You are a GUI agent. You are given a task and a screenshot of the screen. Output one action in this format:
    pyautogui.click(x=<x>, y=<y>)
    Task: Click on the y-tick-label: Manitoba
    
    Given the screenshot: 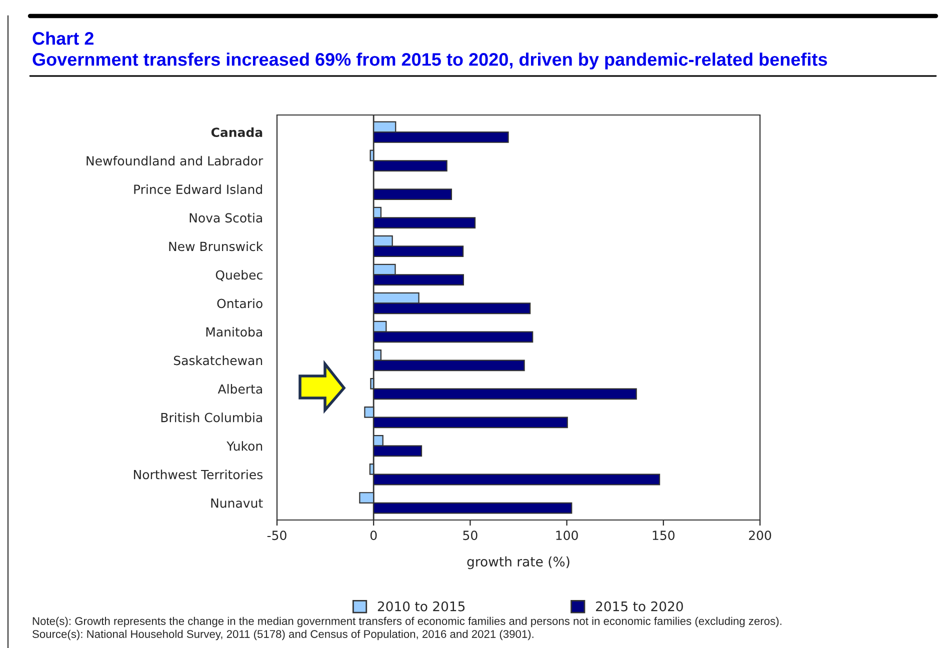 What is the action you would take?
    pyautogui.click(x=234, y=332)
    